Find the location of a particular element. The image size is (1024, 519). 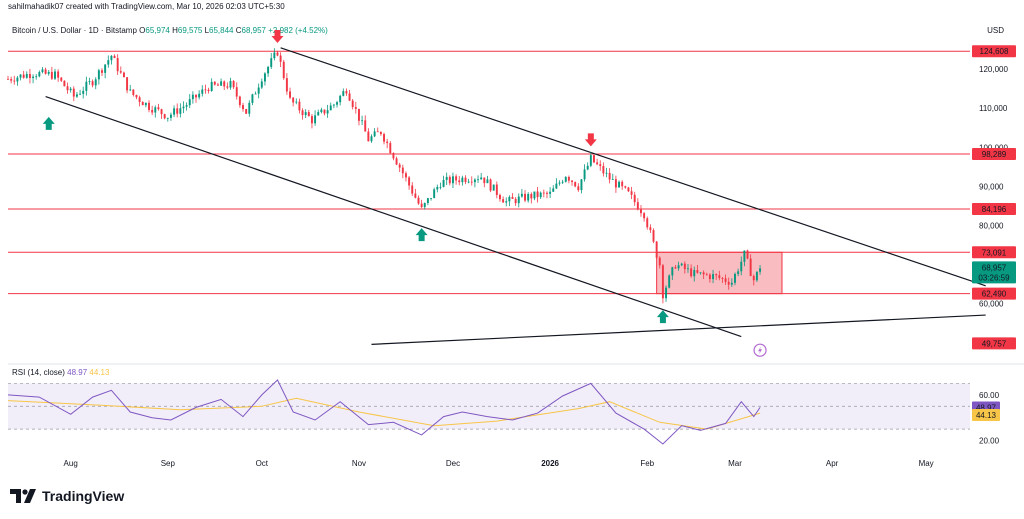

tradingview-footer: TradingView is located at coordinates (67, 496).